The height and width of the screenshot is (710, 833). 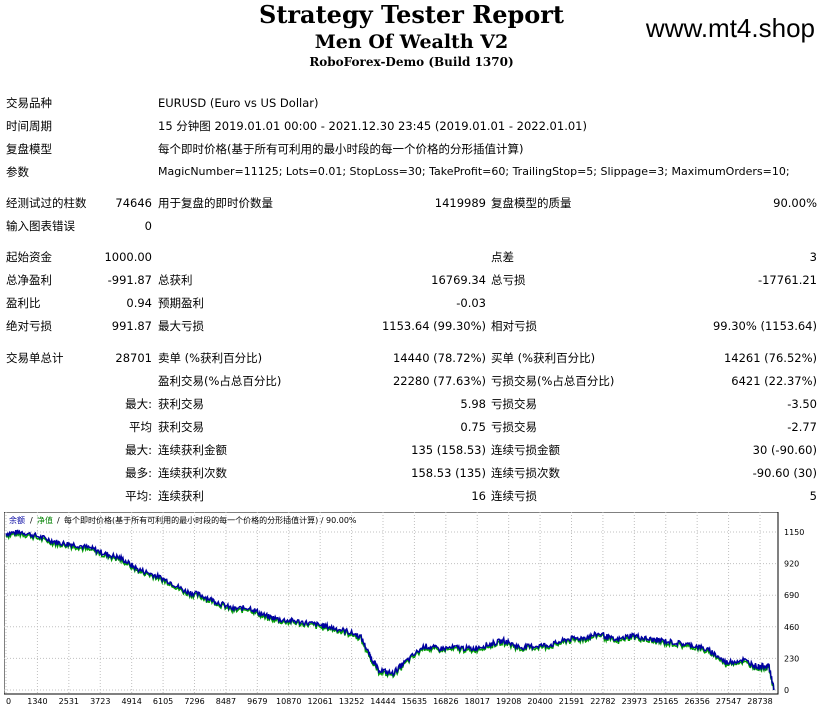 What do you see at coordinates (813, 257) in the screenshot?
I see `spread-value: 3` at bounding box center [813, 257].